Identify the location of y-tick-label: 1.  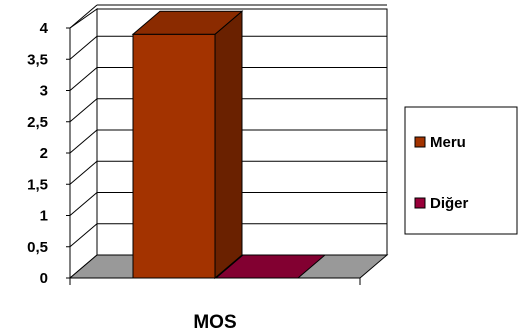
(44, 216).